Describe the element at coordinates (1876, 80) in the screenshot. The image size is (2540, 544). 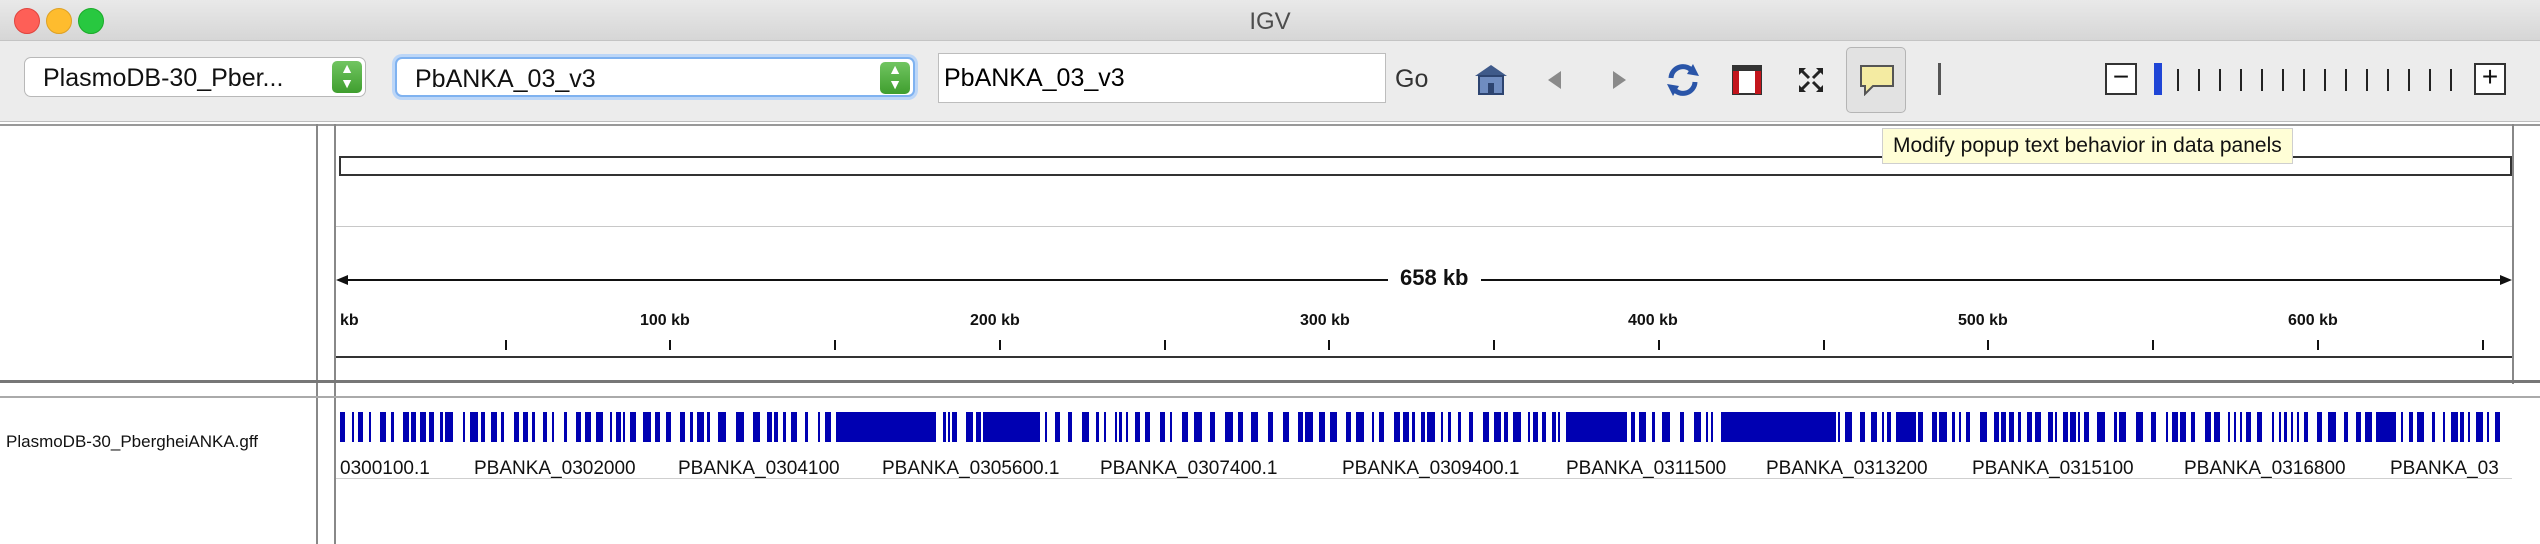
I see `popup-behavior-button` at that location.